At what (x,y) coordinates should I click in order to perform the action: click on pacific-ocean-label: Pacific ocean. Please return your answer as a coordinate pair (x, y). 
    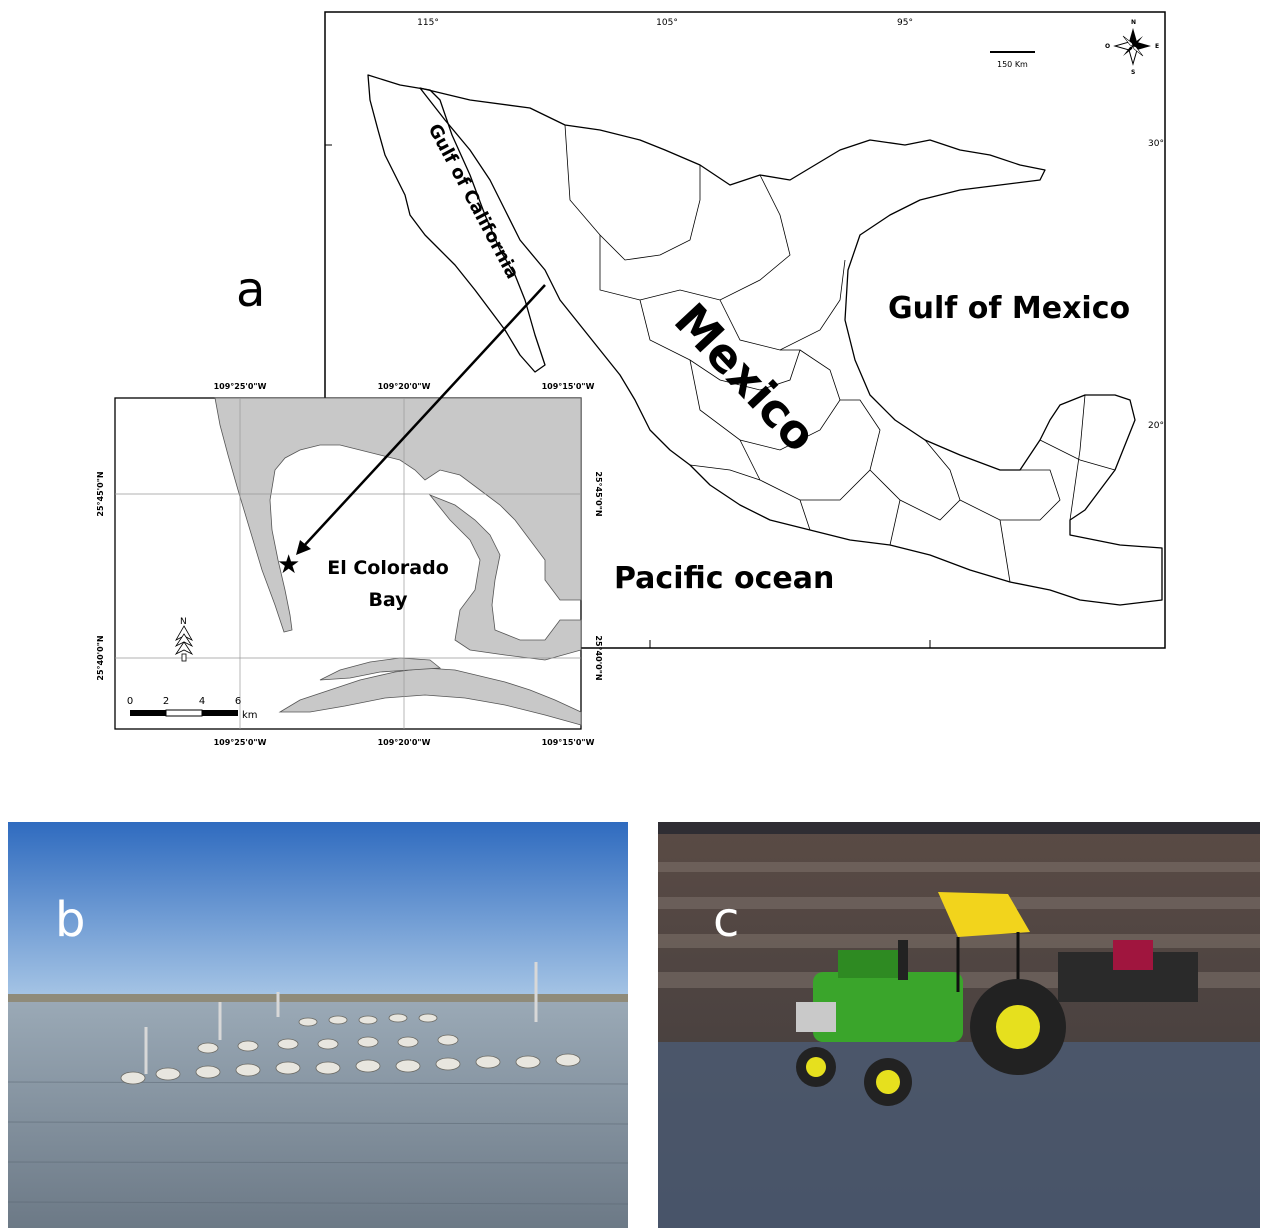
    Looking at the image, I should click on (724, 578).